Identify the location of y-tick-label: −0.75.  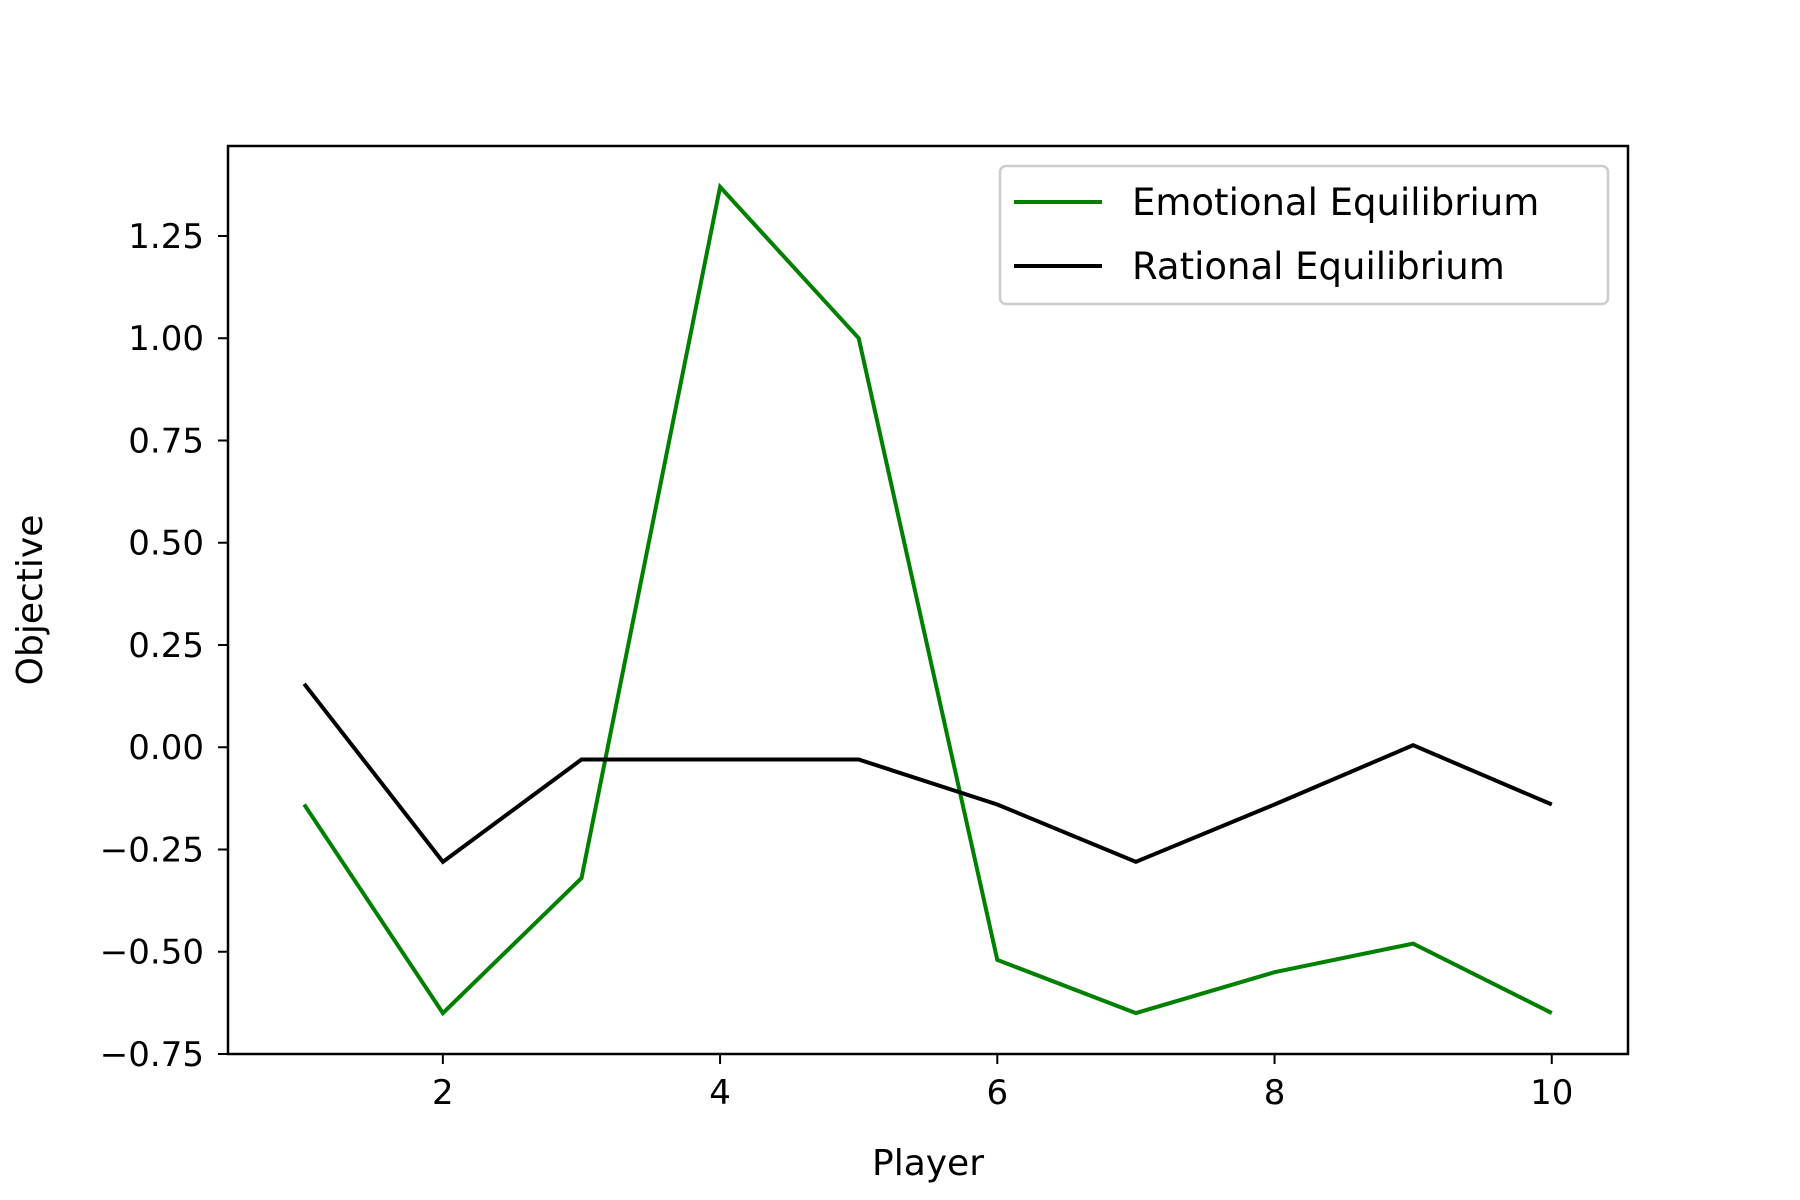
(152, 1055).